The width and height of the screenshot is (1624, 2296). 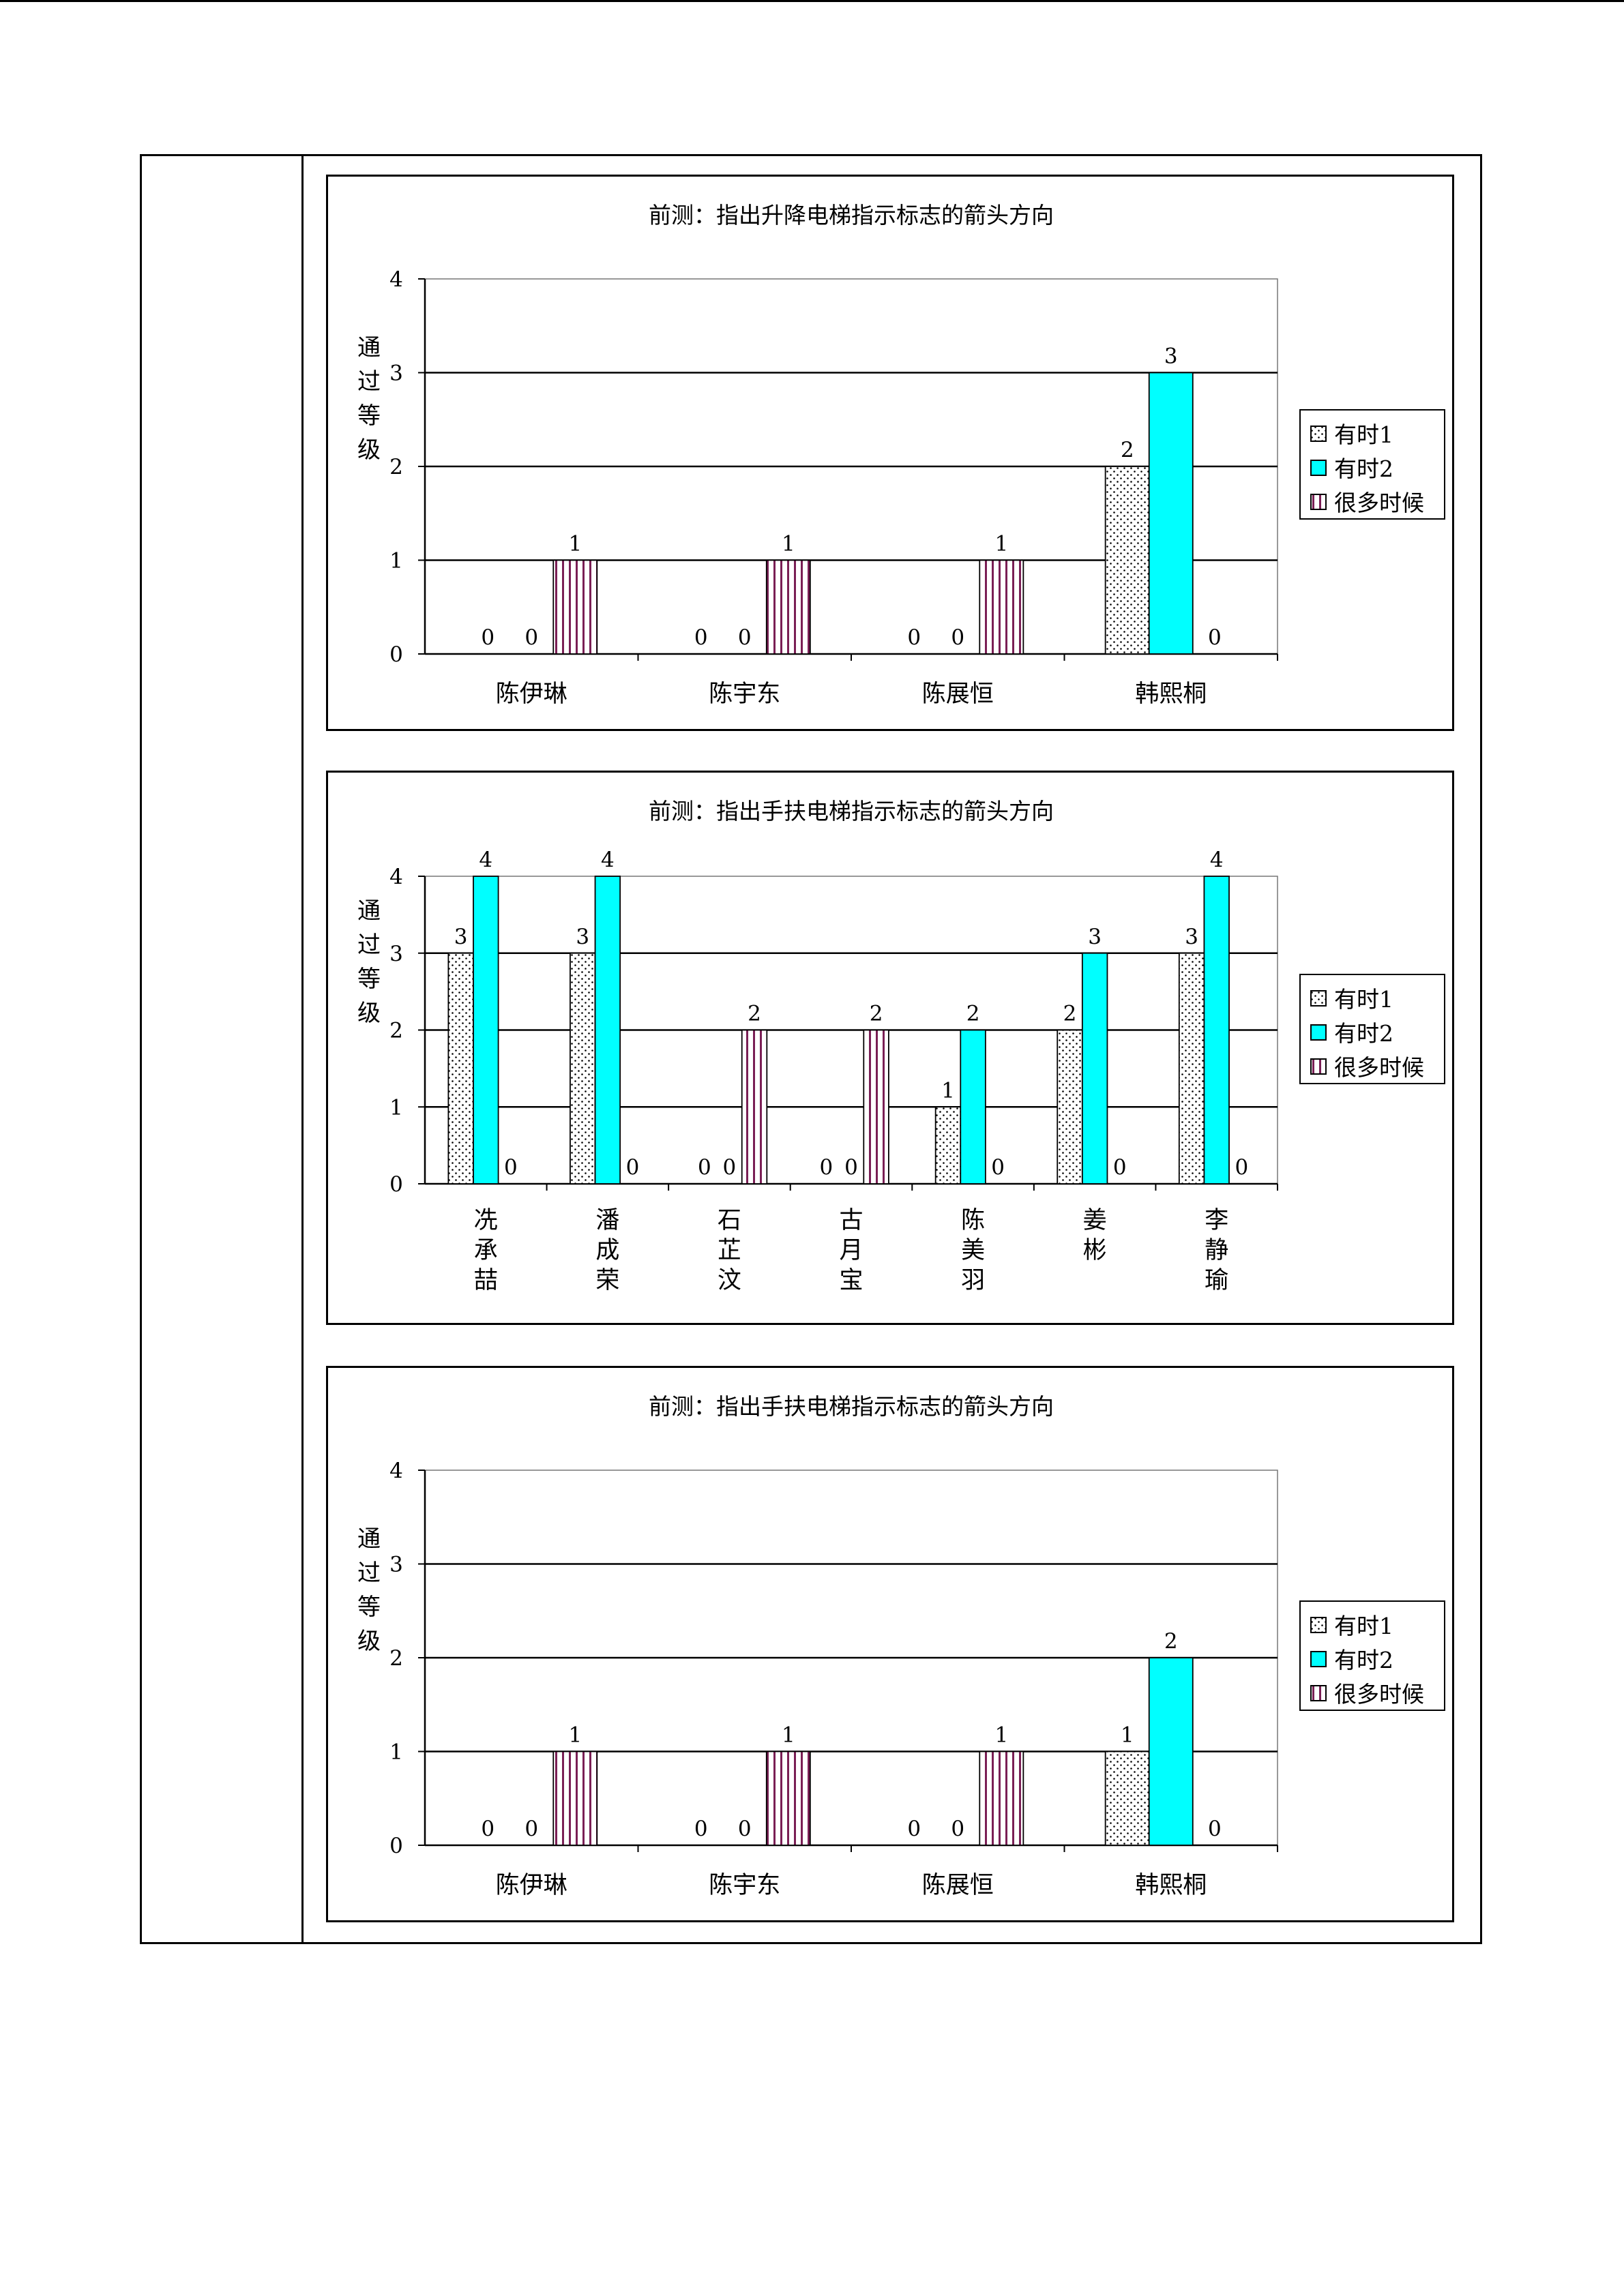 I want to click on page-top-rule, so click(x=812, y=1).